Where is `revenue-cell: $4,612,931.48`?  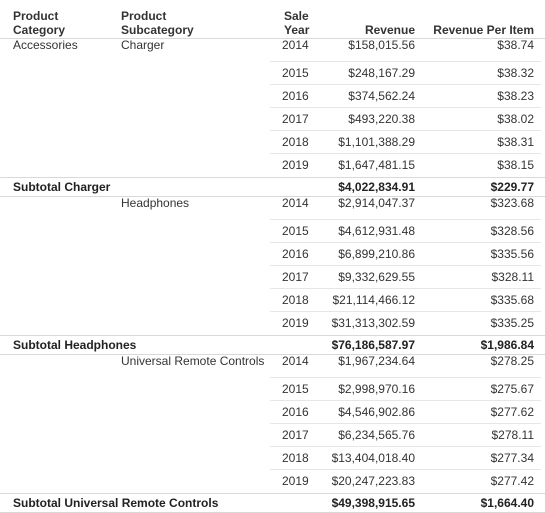
revenue-cell: $4,612,931.48 is located at coordinates (376, 231).